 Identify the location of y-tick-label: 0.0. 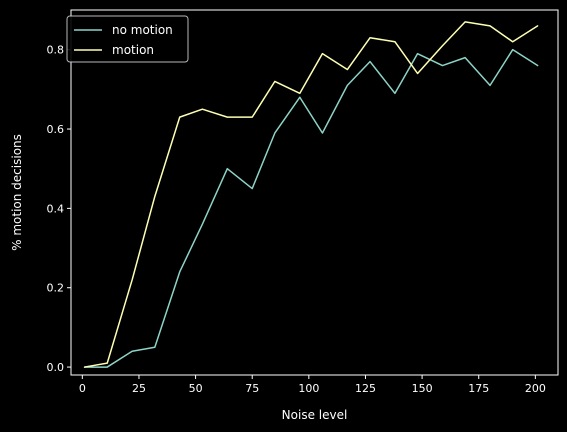
(56, 367).